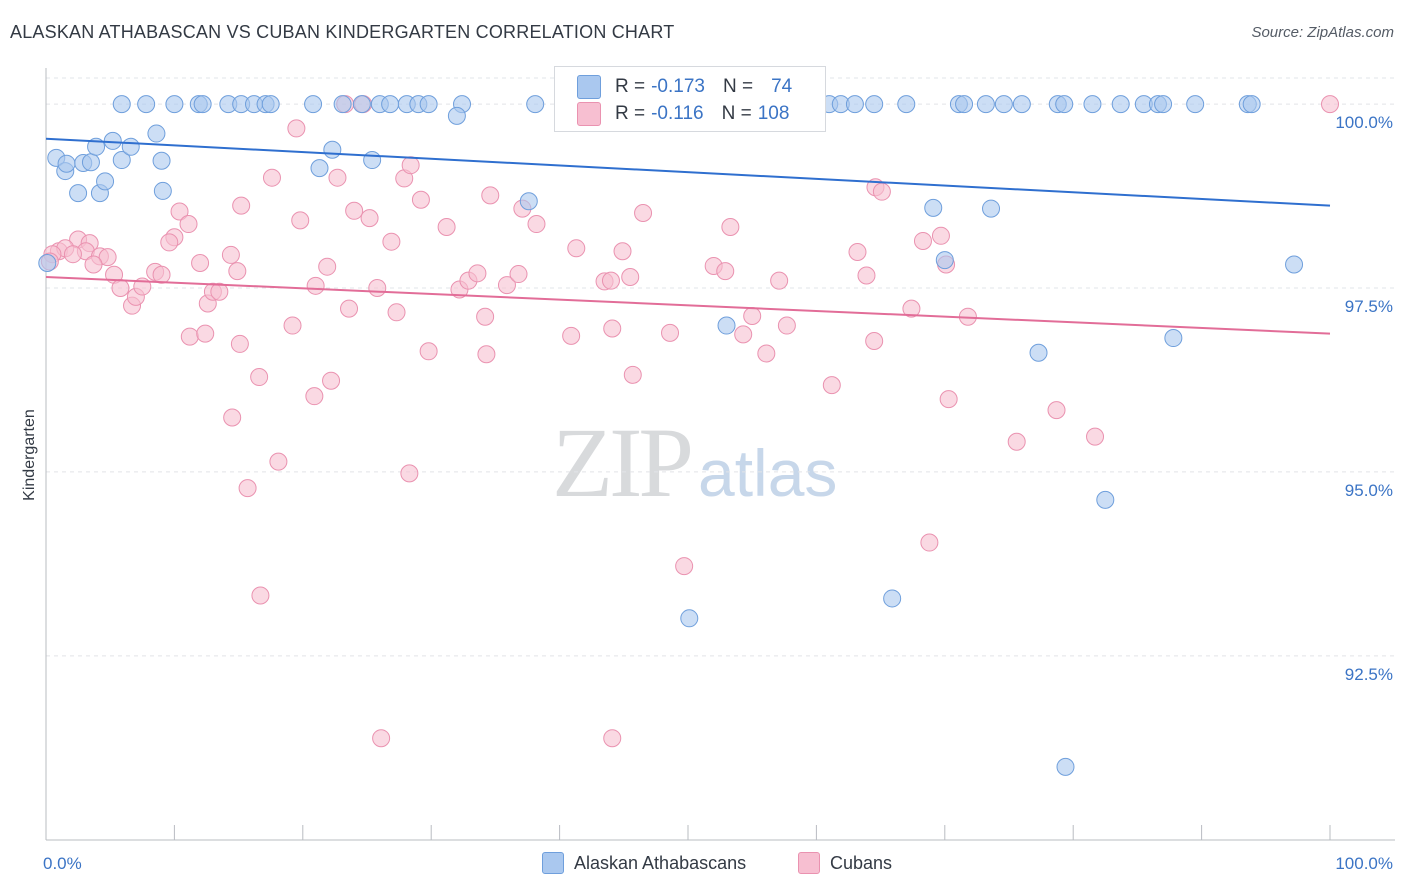 The image size is (1406, 892). I want to click on legend-n-value: 74, so click(782, 86).